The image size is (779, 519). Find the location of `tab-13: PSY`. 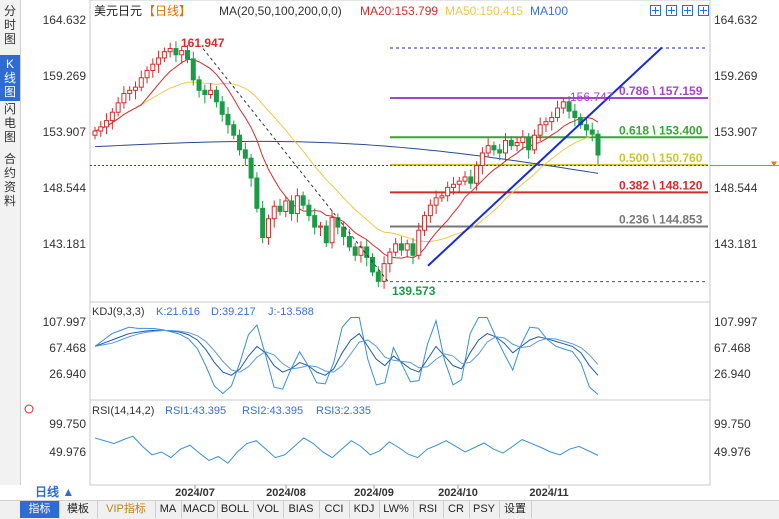

tab-13: PSY is located at coordinates (484, 509).